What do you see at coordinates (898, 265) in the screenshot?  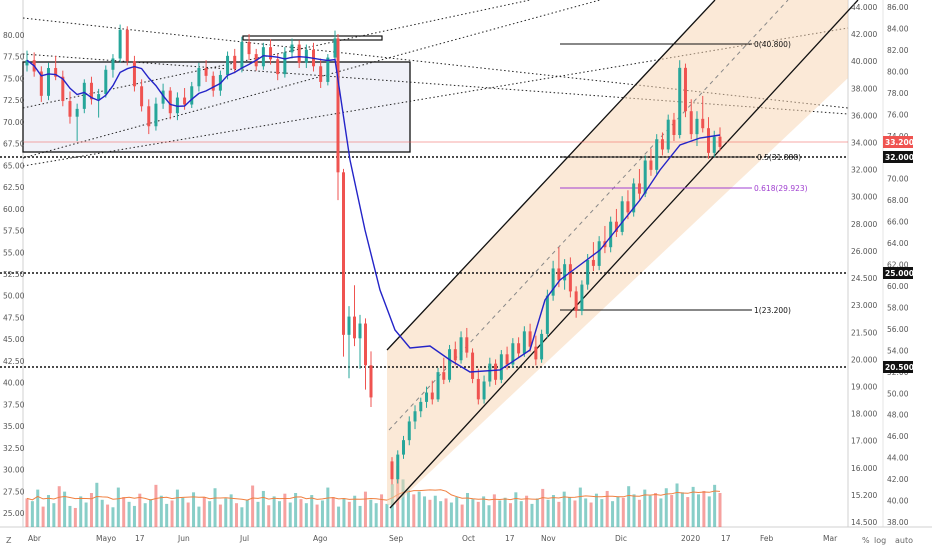 I see `right-secondary-tick: 62.00` at bounding box center [898, 265].